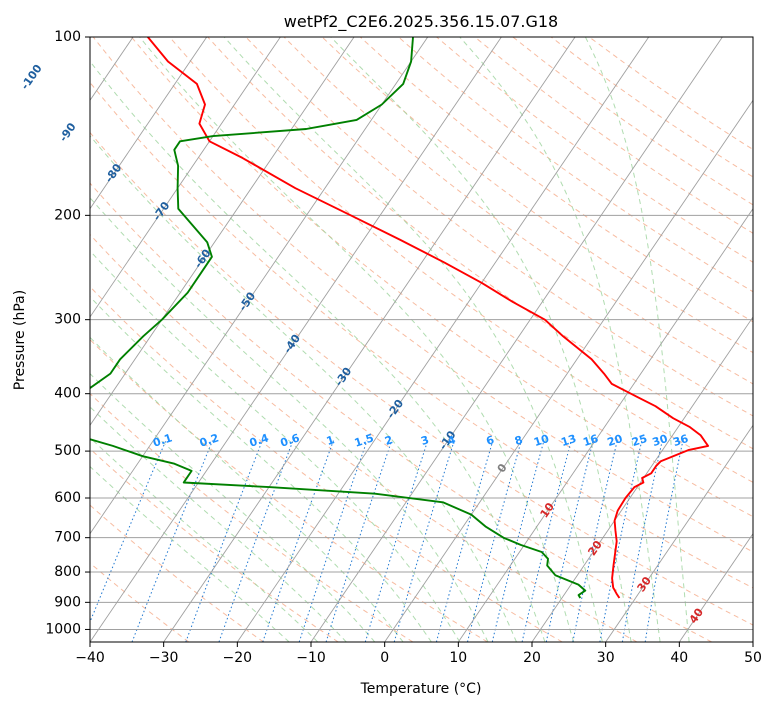  What do you see at coordinates (532, 658) in the screenshot?
I see `x-tick-label: 20` at bounding box center [532, 658].